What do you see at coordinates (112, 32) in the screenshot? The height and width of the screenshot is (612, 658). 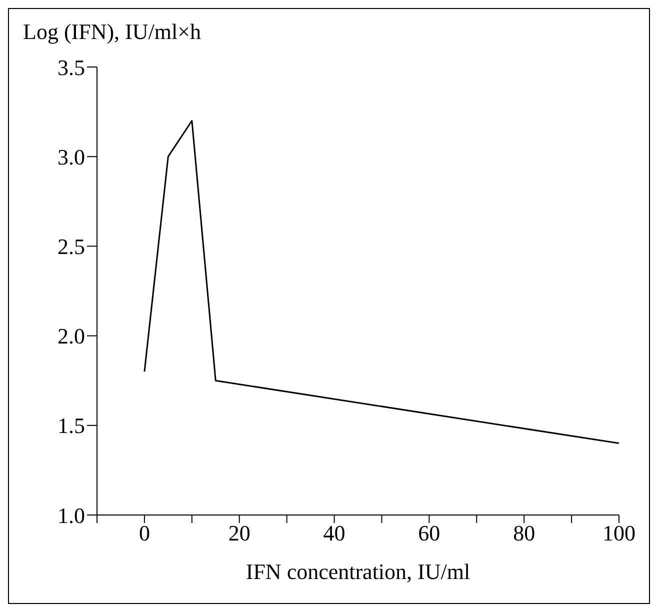 I see `y-axis-title: Log (IFN), IU/ml×h` at bounding box center [112, 32].